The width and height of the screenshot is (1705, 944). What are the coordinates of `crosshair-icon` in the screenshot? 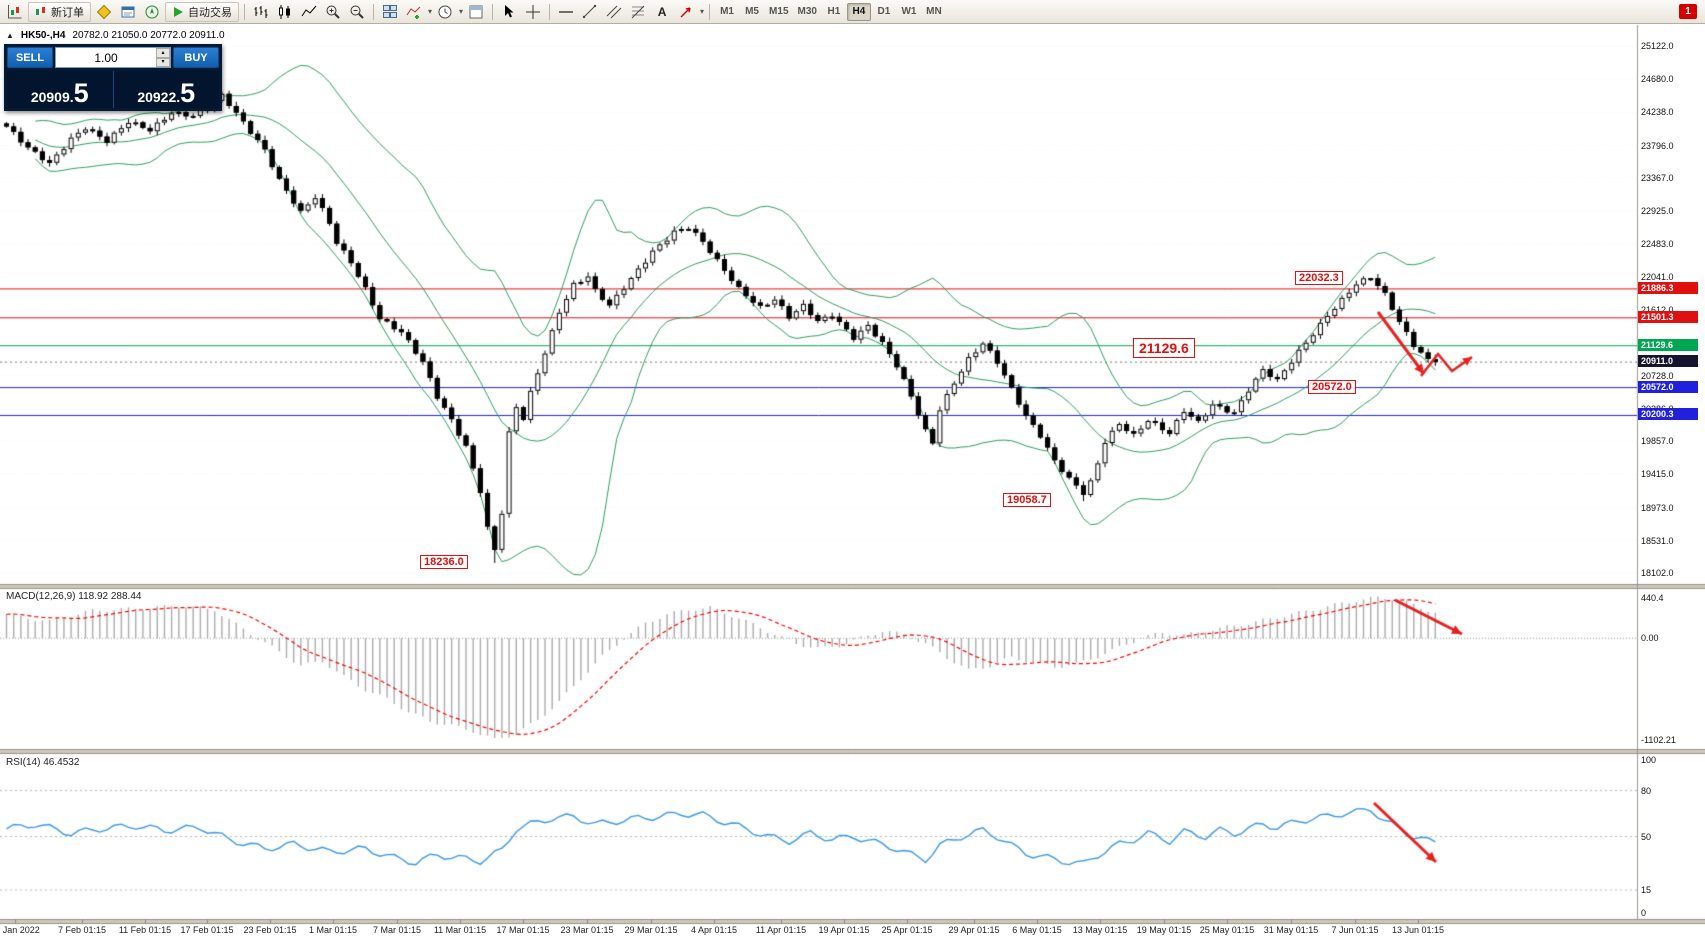 It's located at (533, 12).